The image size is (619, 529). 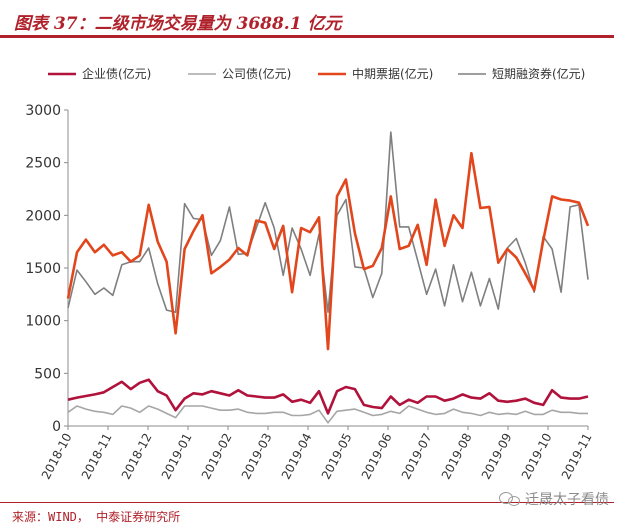 What do you see at coordinates (43, 111) in the screenshot?
I see `y-tick-label: 3000` at bounding box center [43, 111].